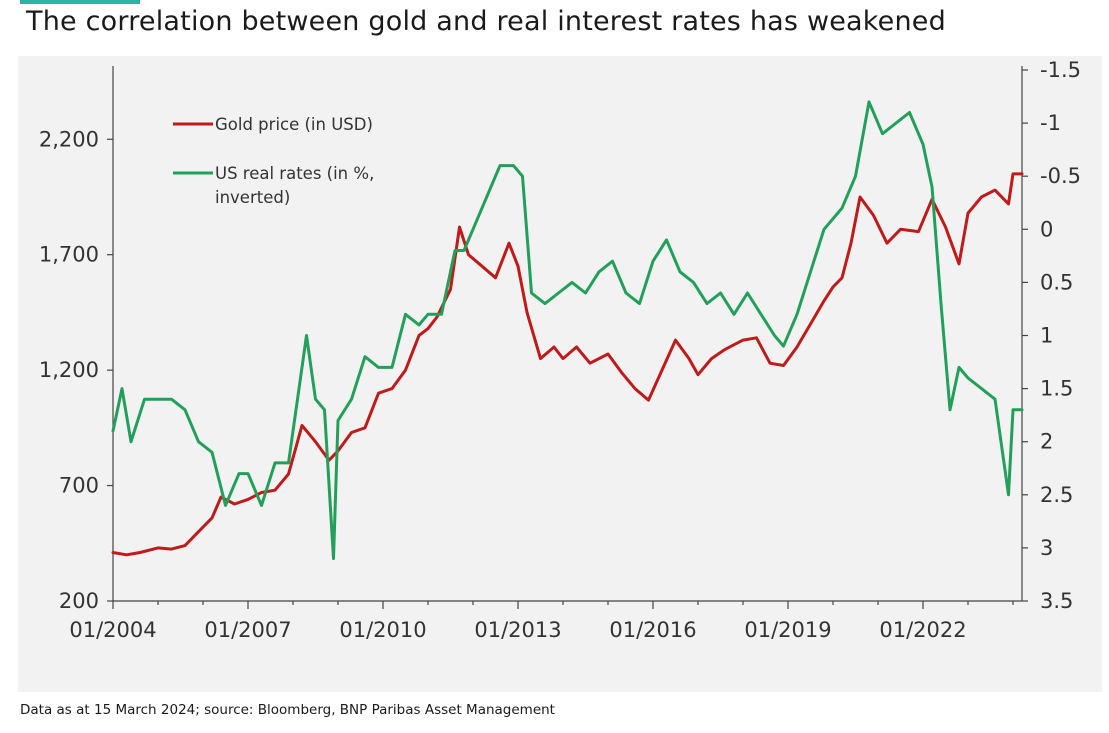  What do you see at coordinates (1046, 442) in the screenshot?
I see `y-right-tick-label: 2` at bounding box center [1046, 442].